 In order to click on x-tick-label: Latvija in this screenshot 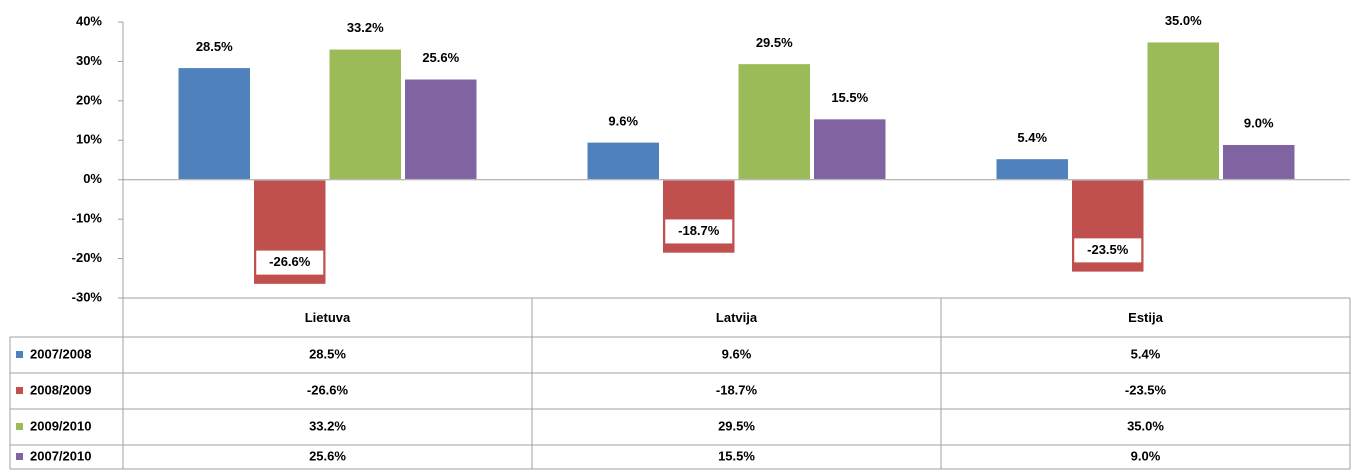, I will do `click(737, 317)`.